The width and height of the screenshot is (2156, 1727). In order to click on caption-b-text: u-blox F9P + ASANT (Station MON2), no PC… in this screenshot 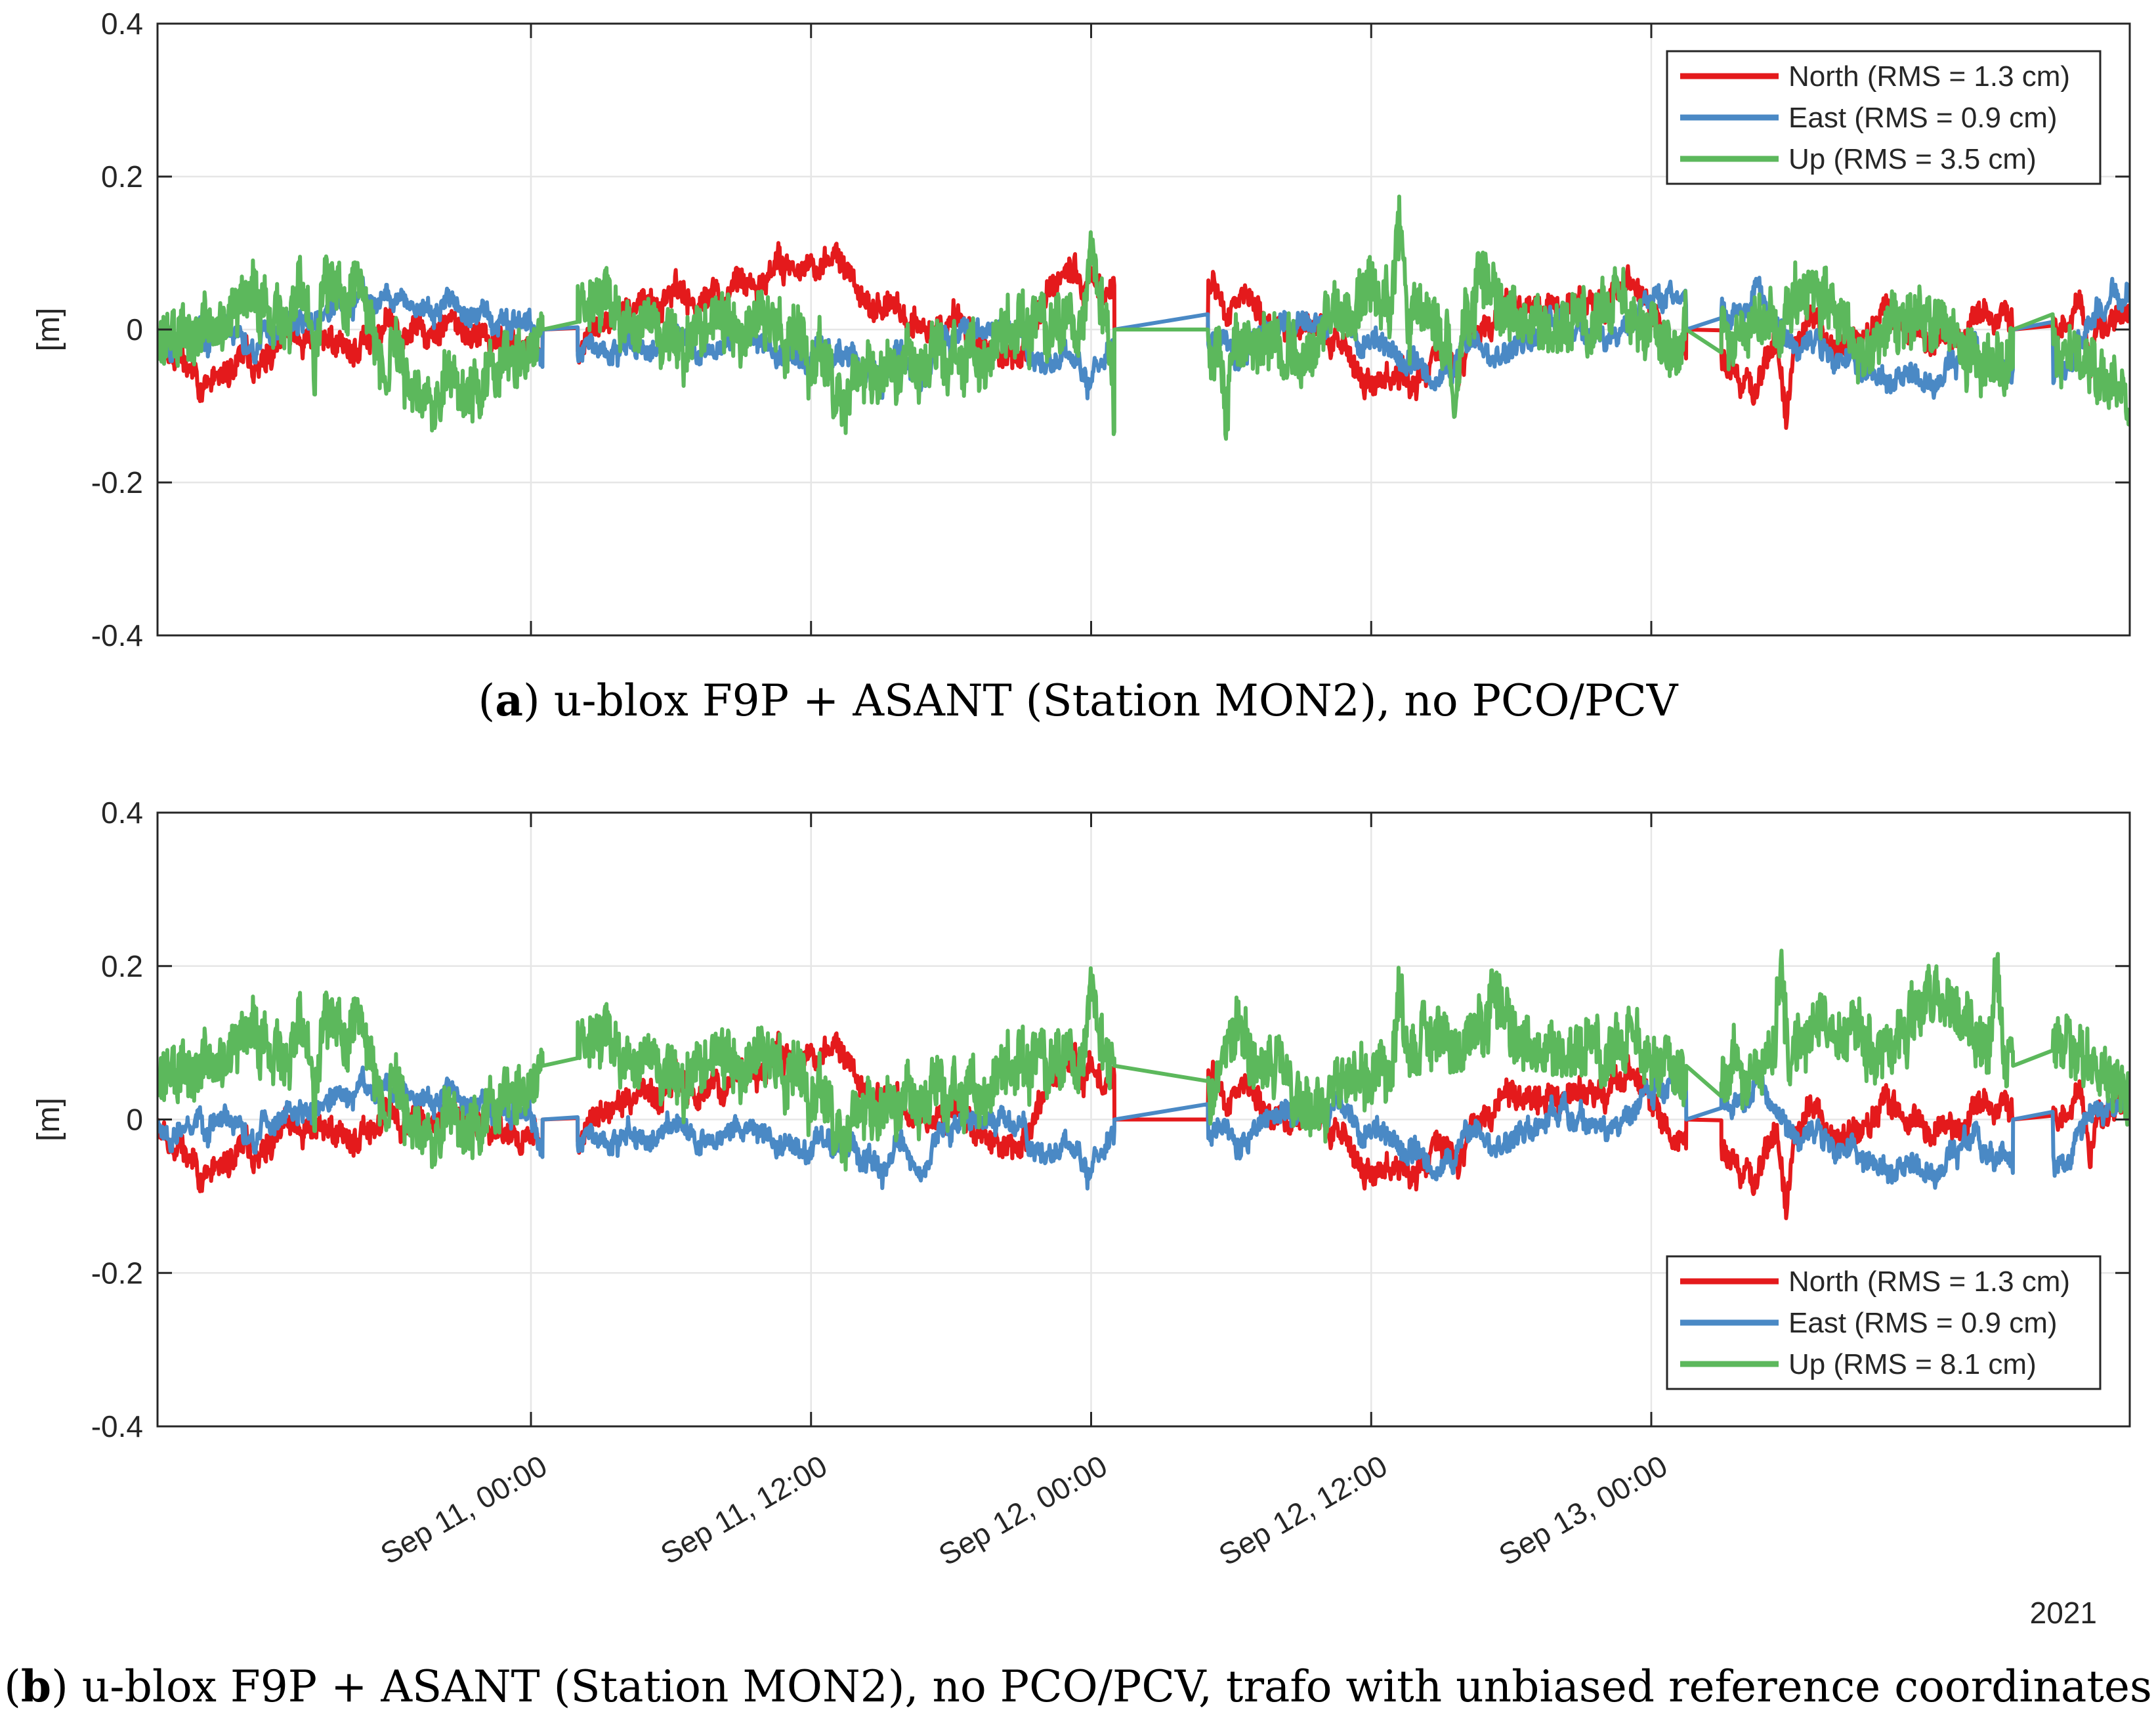, I will do `click(1110, 1687)`.